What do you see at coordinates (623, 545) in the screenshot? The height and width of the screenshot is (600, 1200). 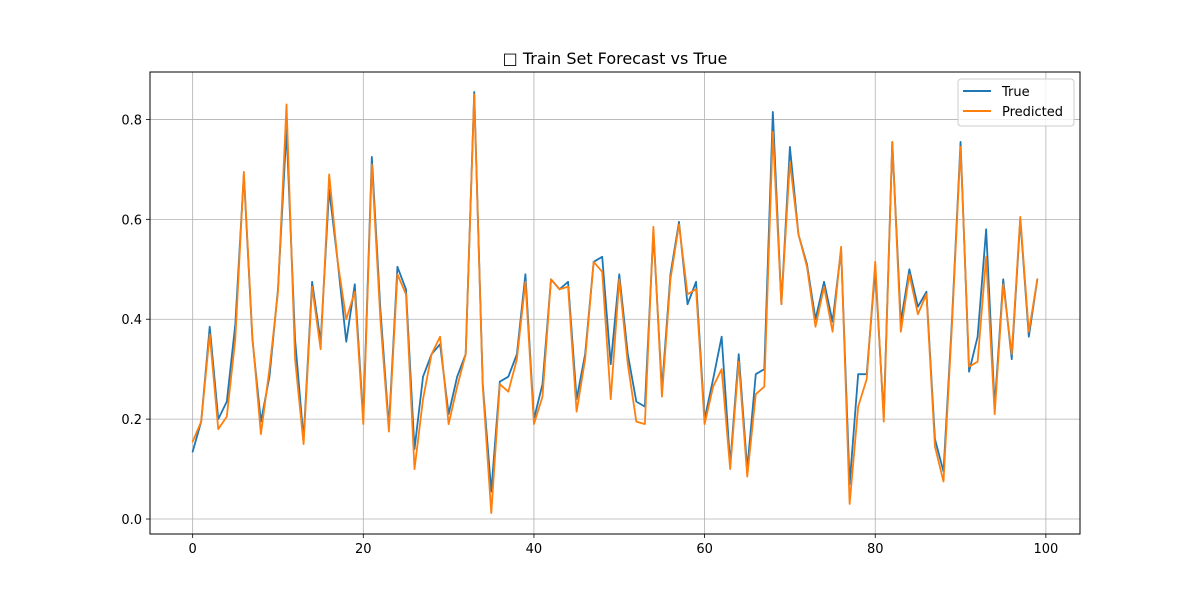 I see `x-axis: 0 20 40 60 80 100` at bounding box center [623, 545].